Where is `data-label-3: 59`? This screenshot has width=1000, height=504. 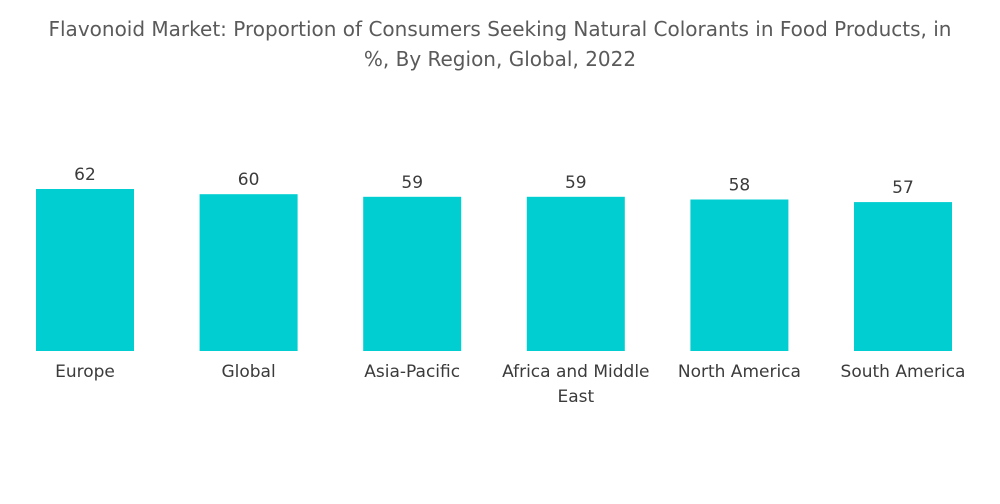 data-label-3: 59 is located at coordinates (576, 183).